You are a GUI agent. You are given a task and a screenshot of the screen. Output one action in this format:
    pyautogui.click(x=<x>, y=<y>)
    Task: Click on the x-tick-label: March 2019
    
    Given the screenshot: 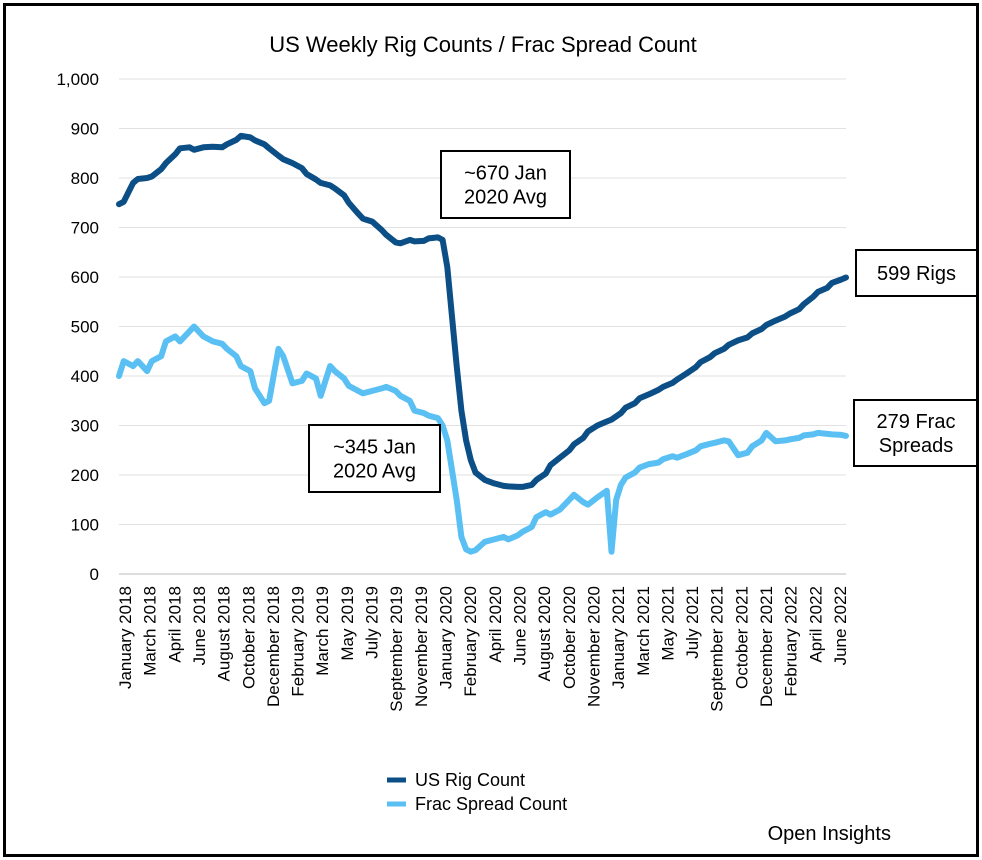 What is the action you would take?
    pyautogui.click(x=322, y=631)
    